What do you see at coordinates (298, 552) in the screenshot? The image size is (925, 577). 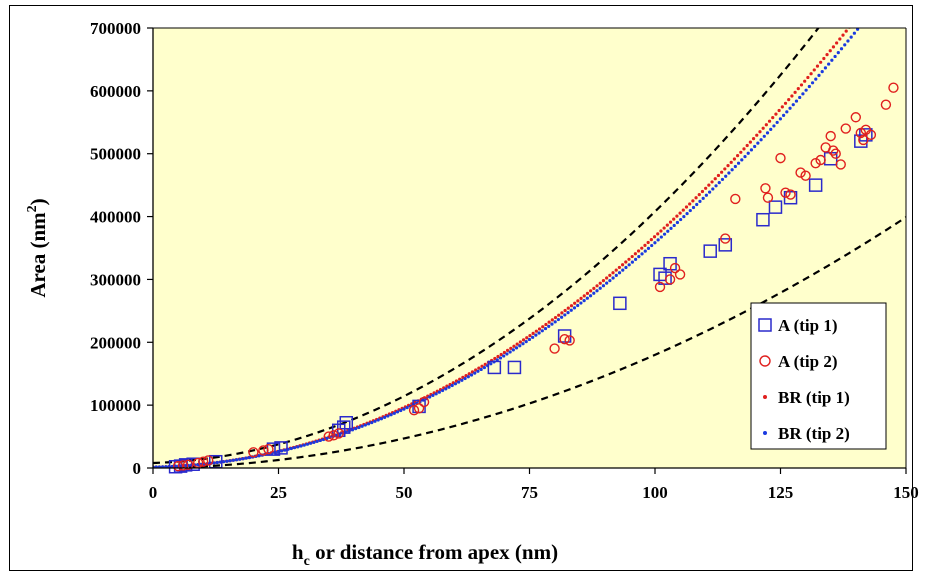 I see `x-axis-label-main: h` at bounding box center [298, 552].